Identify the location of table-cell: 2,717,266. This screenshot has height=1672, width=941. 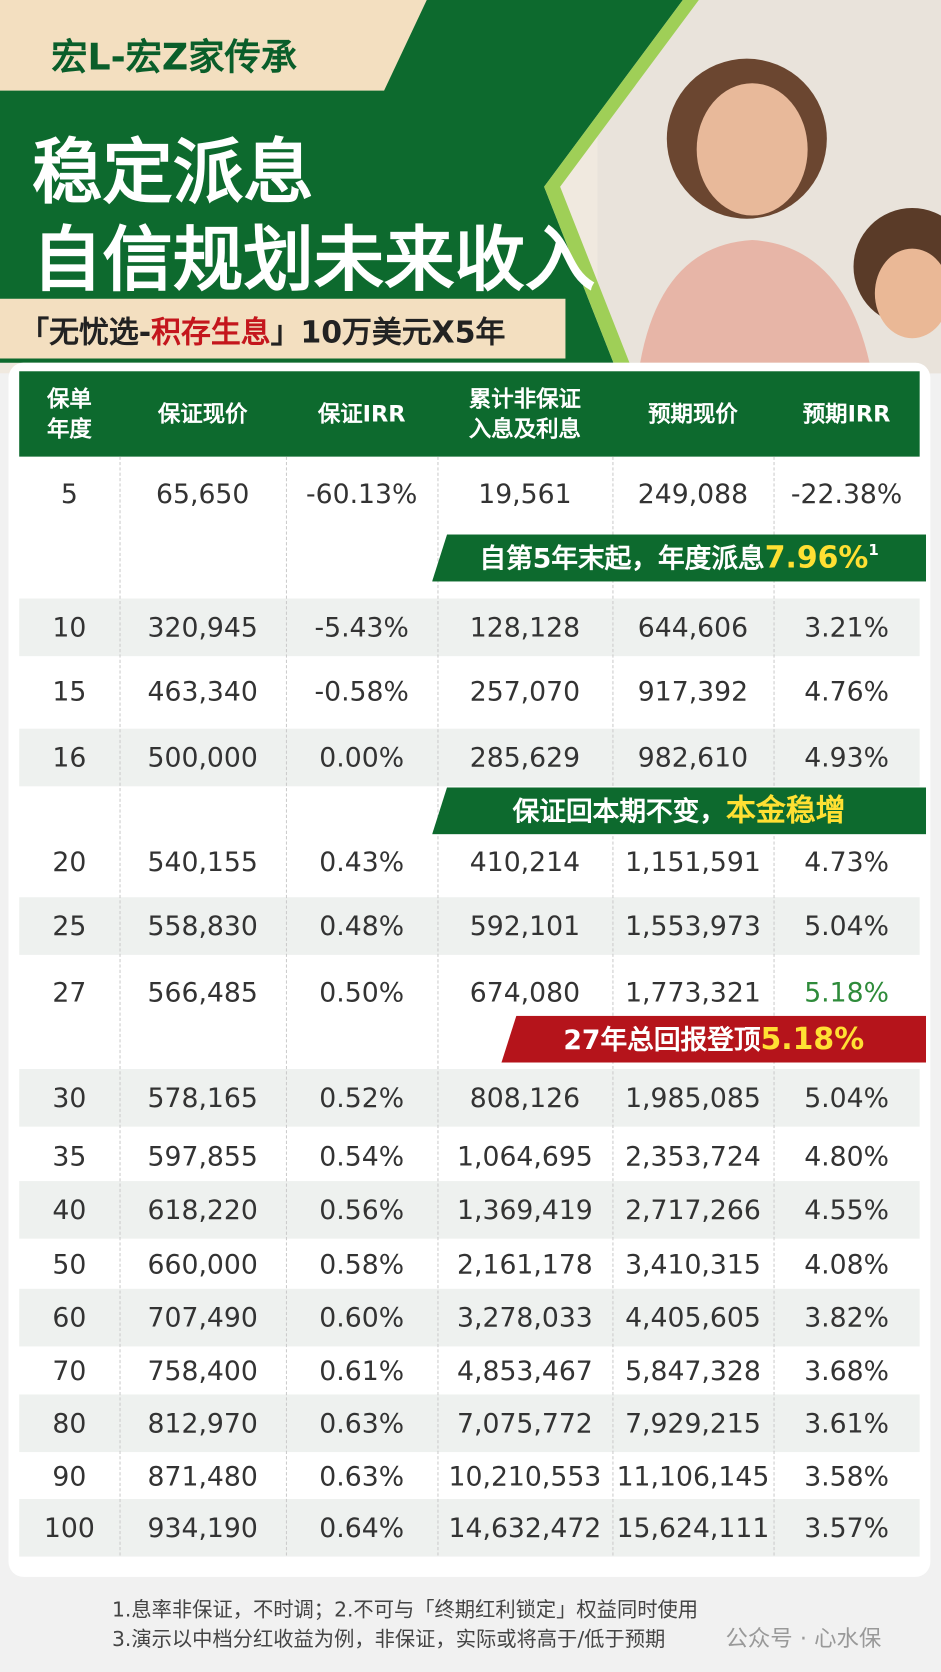
(693, 1210).